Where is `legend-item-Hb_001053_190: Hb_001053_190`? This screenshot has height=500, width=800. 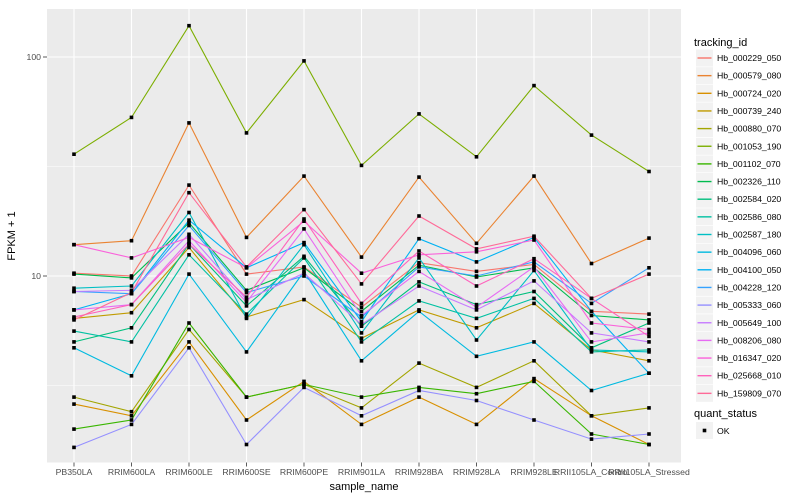 legend-item-Hb_001053_190: Hb_001053_190 is located at coordinates (738, 146).